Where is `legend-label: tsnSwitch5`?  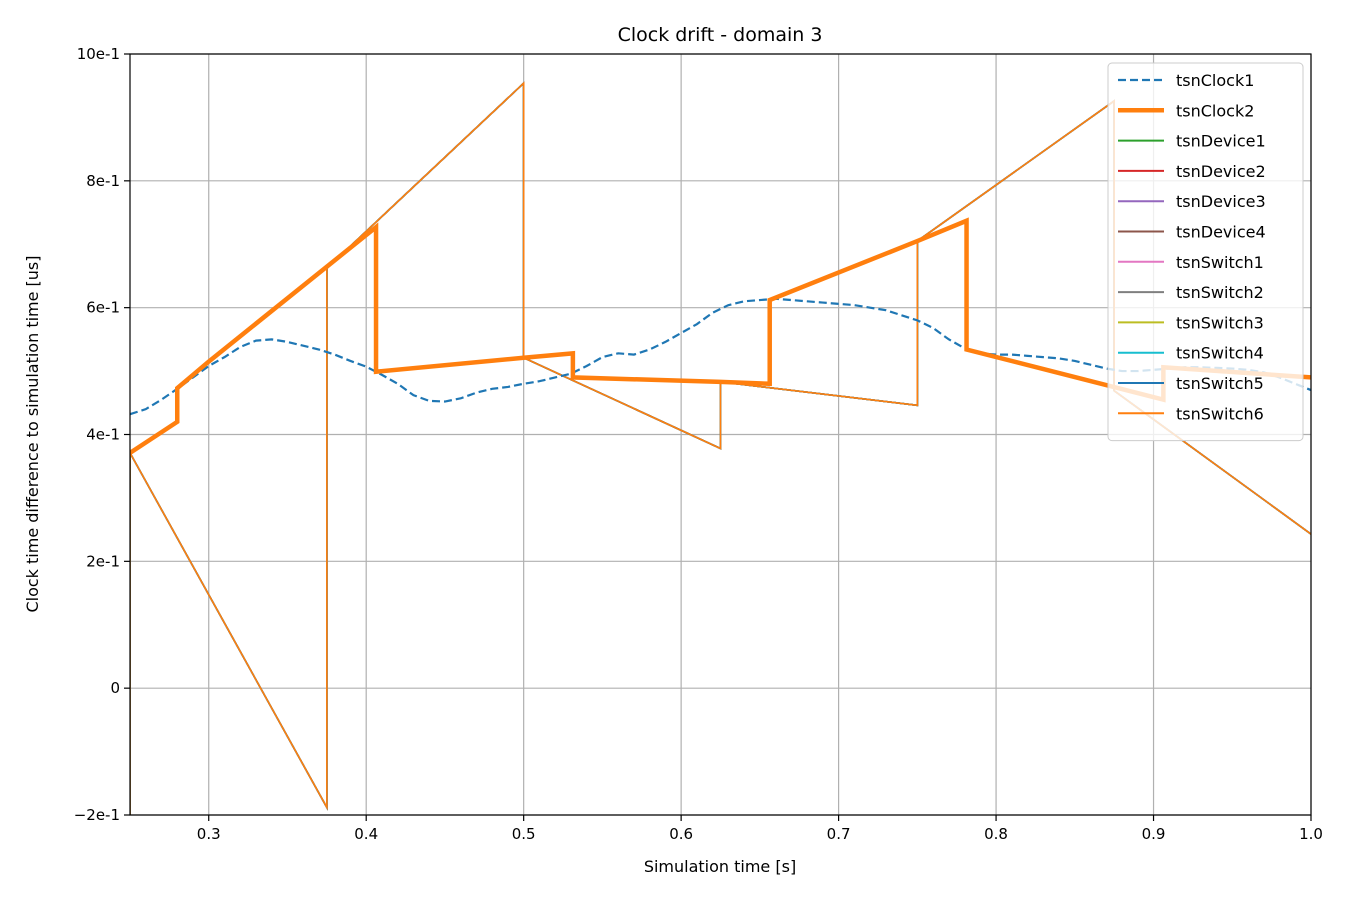 legend-label: tsnSwitch5 is located at coordinates (1220, 383).